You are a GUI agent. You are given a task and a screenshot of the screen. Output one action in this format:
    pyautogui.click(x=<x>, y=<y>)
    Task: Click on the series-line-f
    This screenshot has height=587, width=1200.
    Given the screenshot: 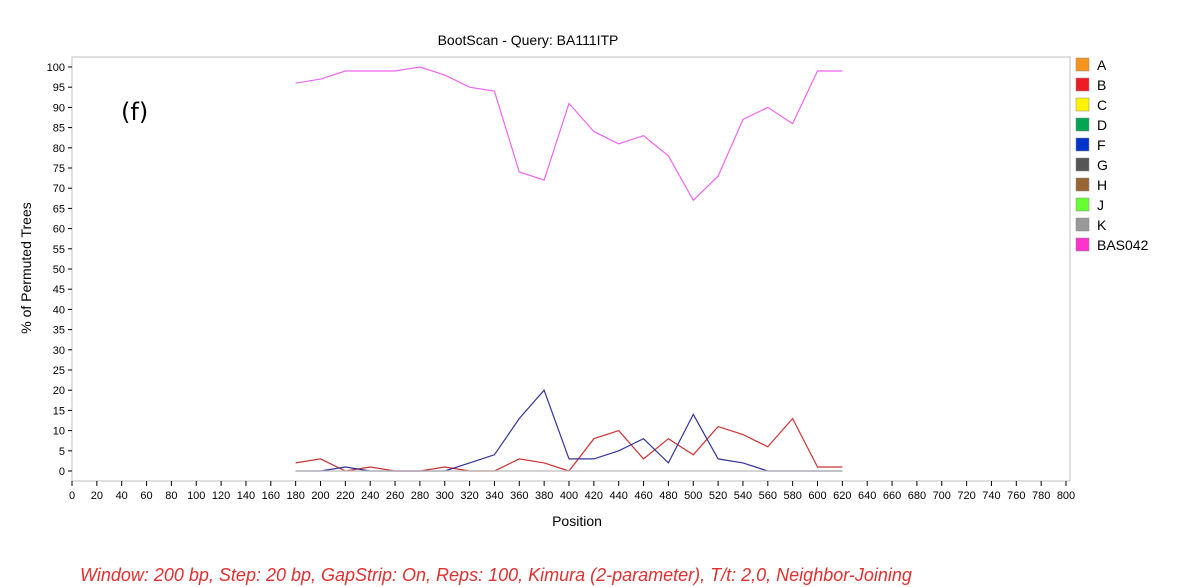 What is the action you would take?
    pyautogui.click(x=569, y=430)
    